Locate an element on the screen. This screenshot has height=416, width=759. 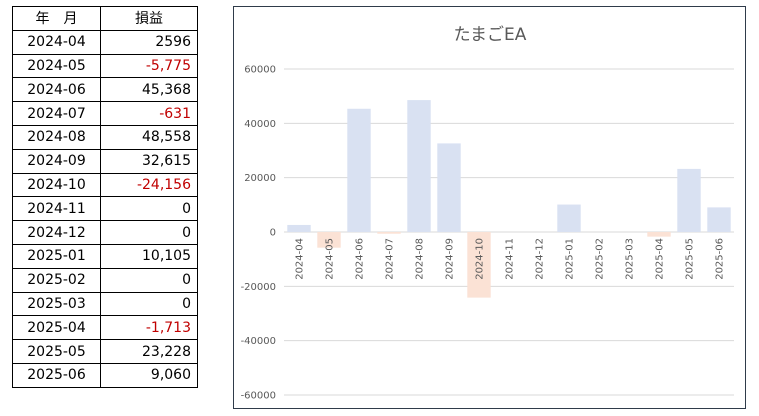
y-tick-label: 0 is located at coordinates (273, 233).